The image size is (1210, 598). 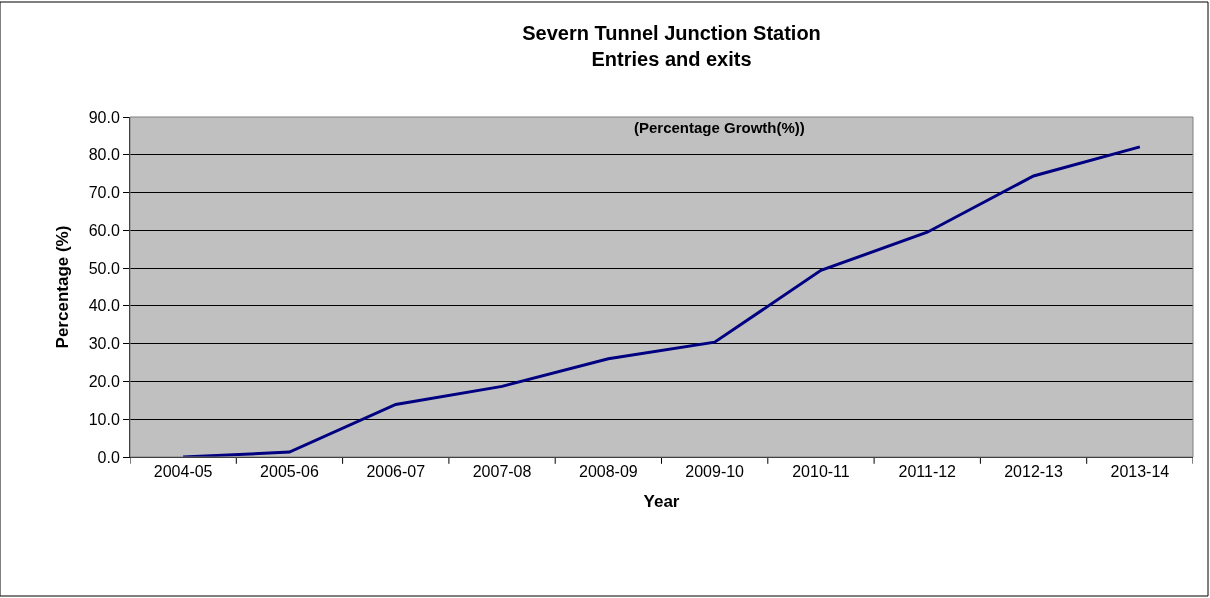 I want to click on x-tick-label: 2008-09, so click(x=608, y=472).